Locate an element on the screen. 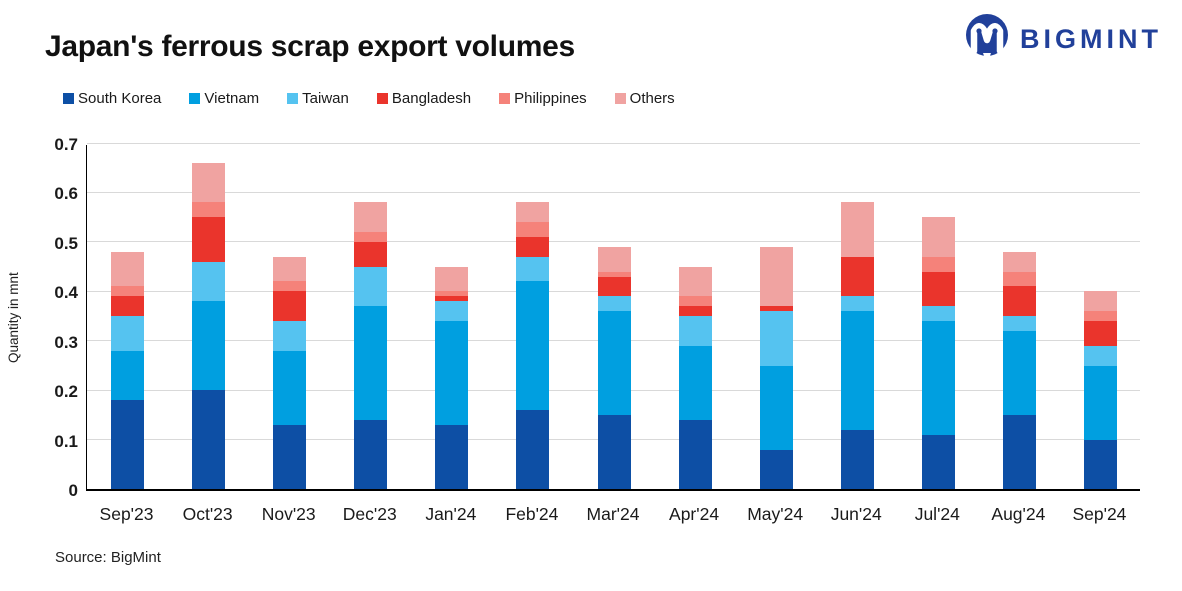 This screenshot has height=591, width=1182. legend-item-taiwan: Taiwan is located at coordinates (318, 98).